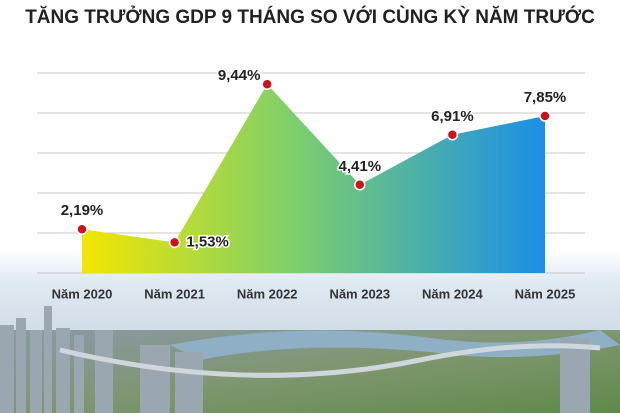 This screenshot has width=620, height=413. Describe the element at coordinates (545, 97) in the screenshot. I see `value-label: 7,85%` at that location.